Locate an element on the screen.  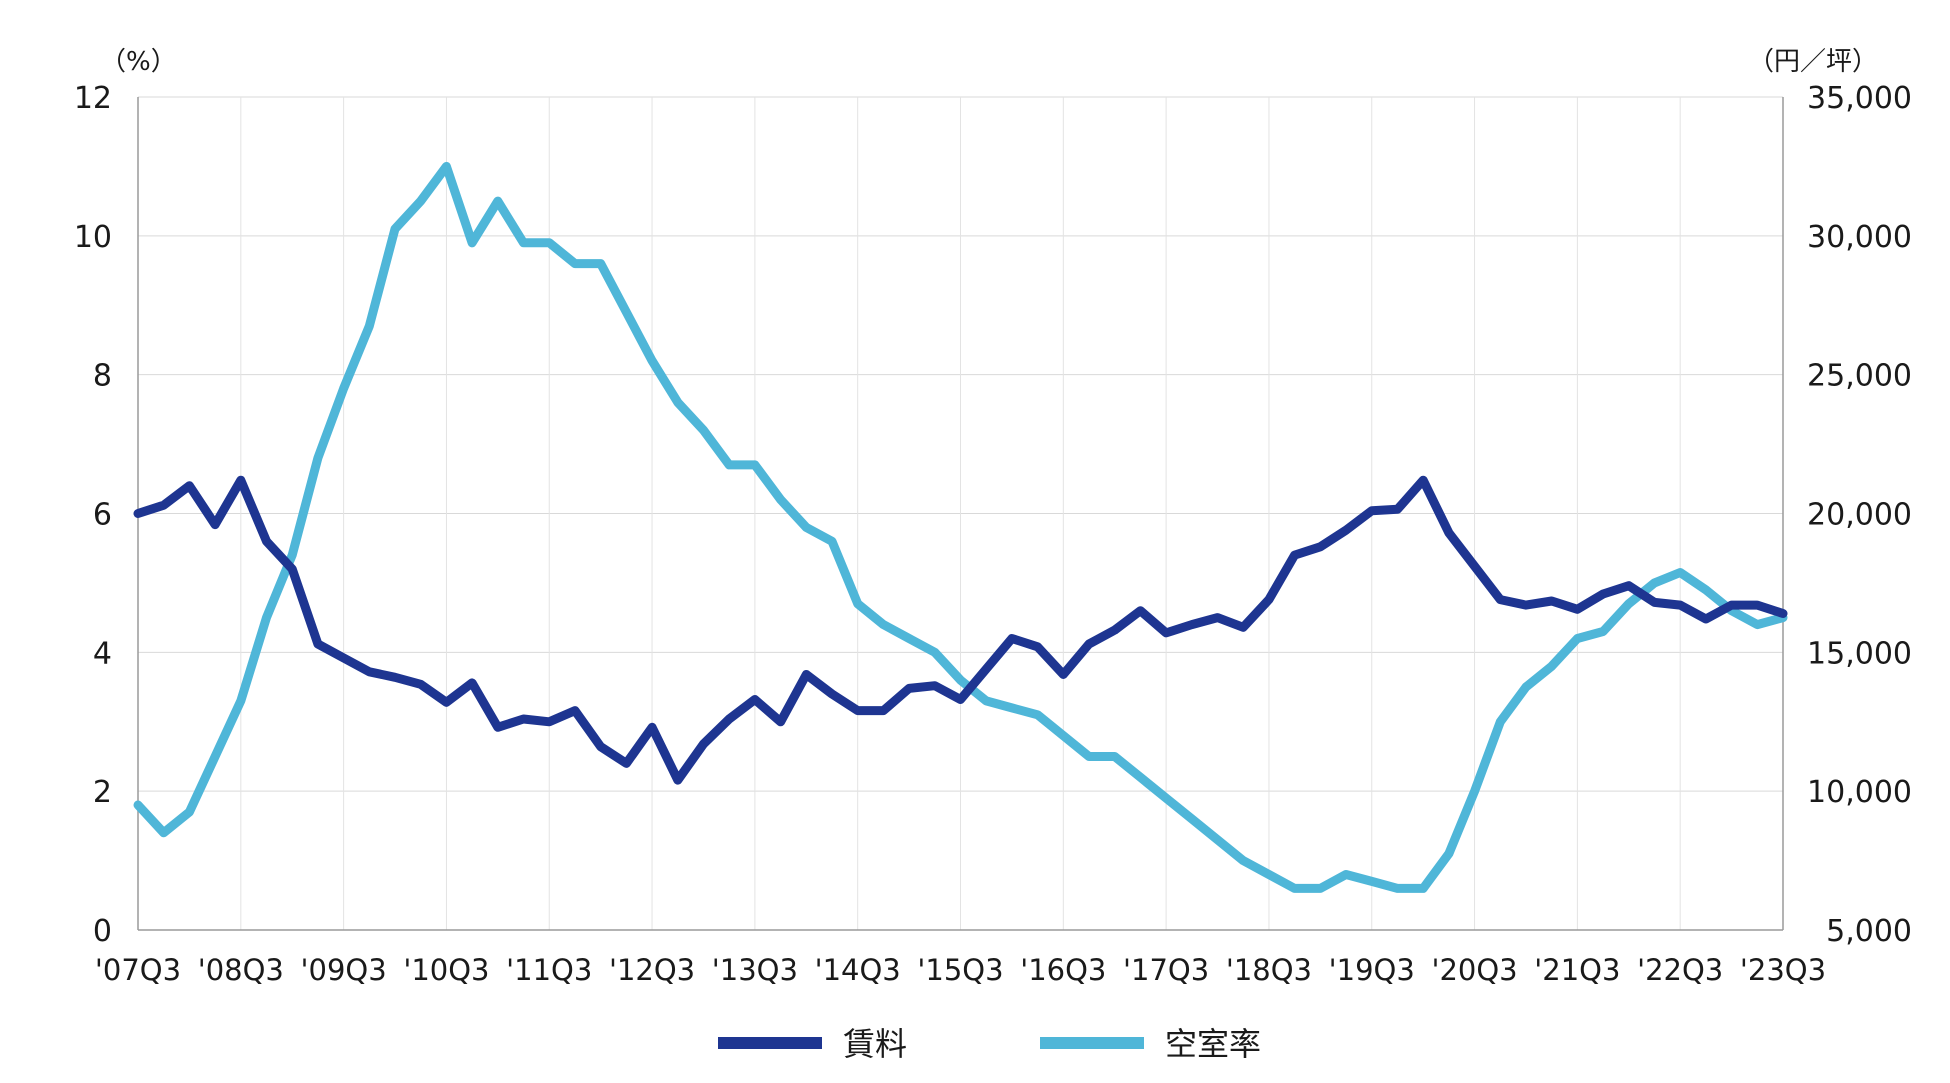
left-axis-unit-label: （%） is located at coordinates (138, 62).